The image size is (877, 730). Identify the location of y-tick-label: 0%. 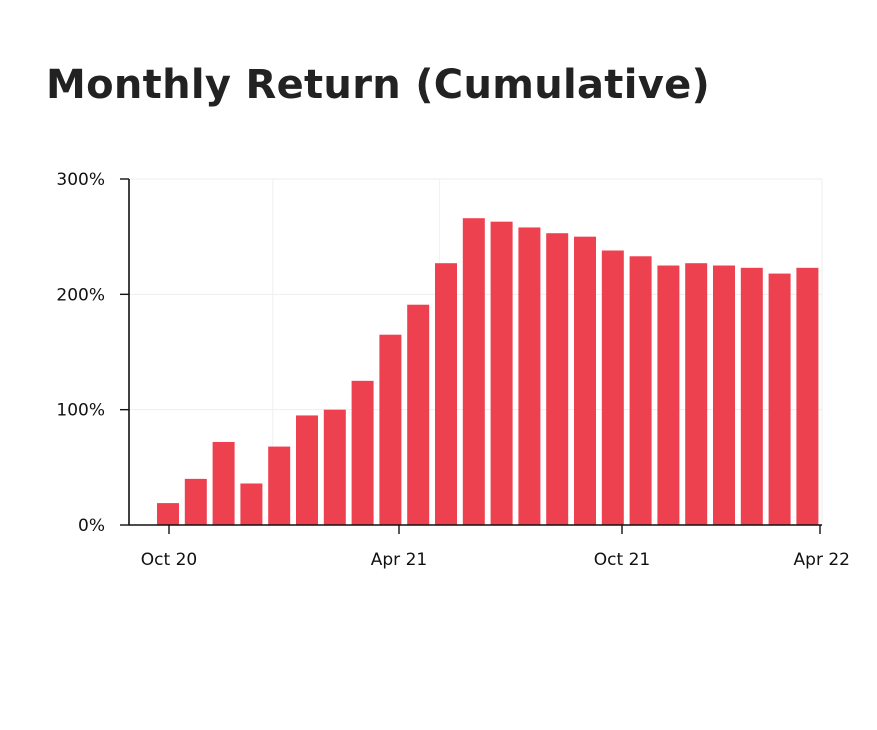
(91, 526).